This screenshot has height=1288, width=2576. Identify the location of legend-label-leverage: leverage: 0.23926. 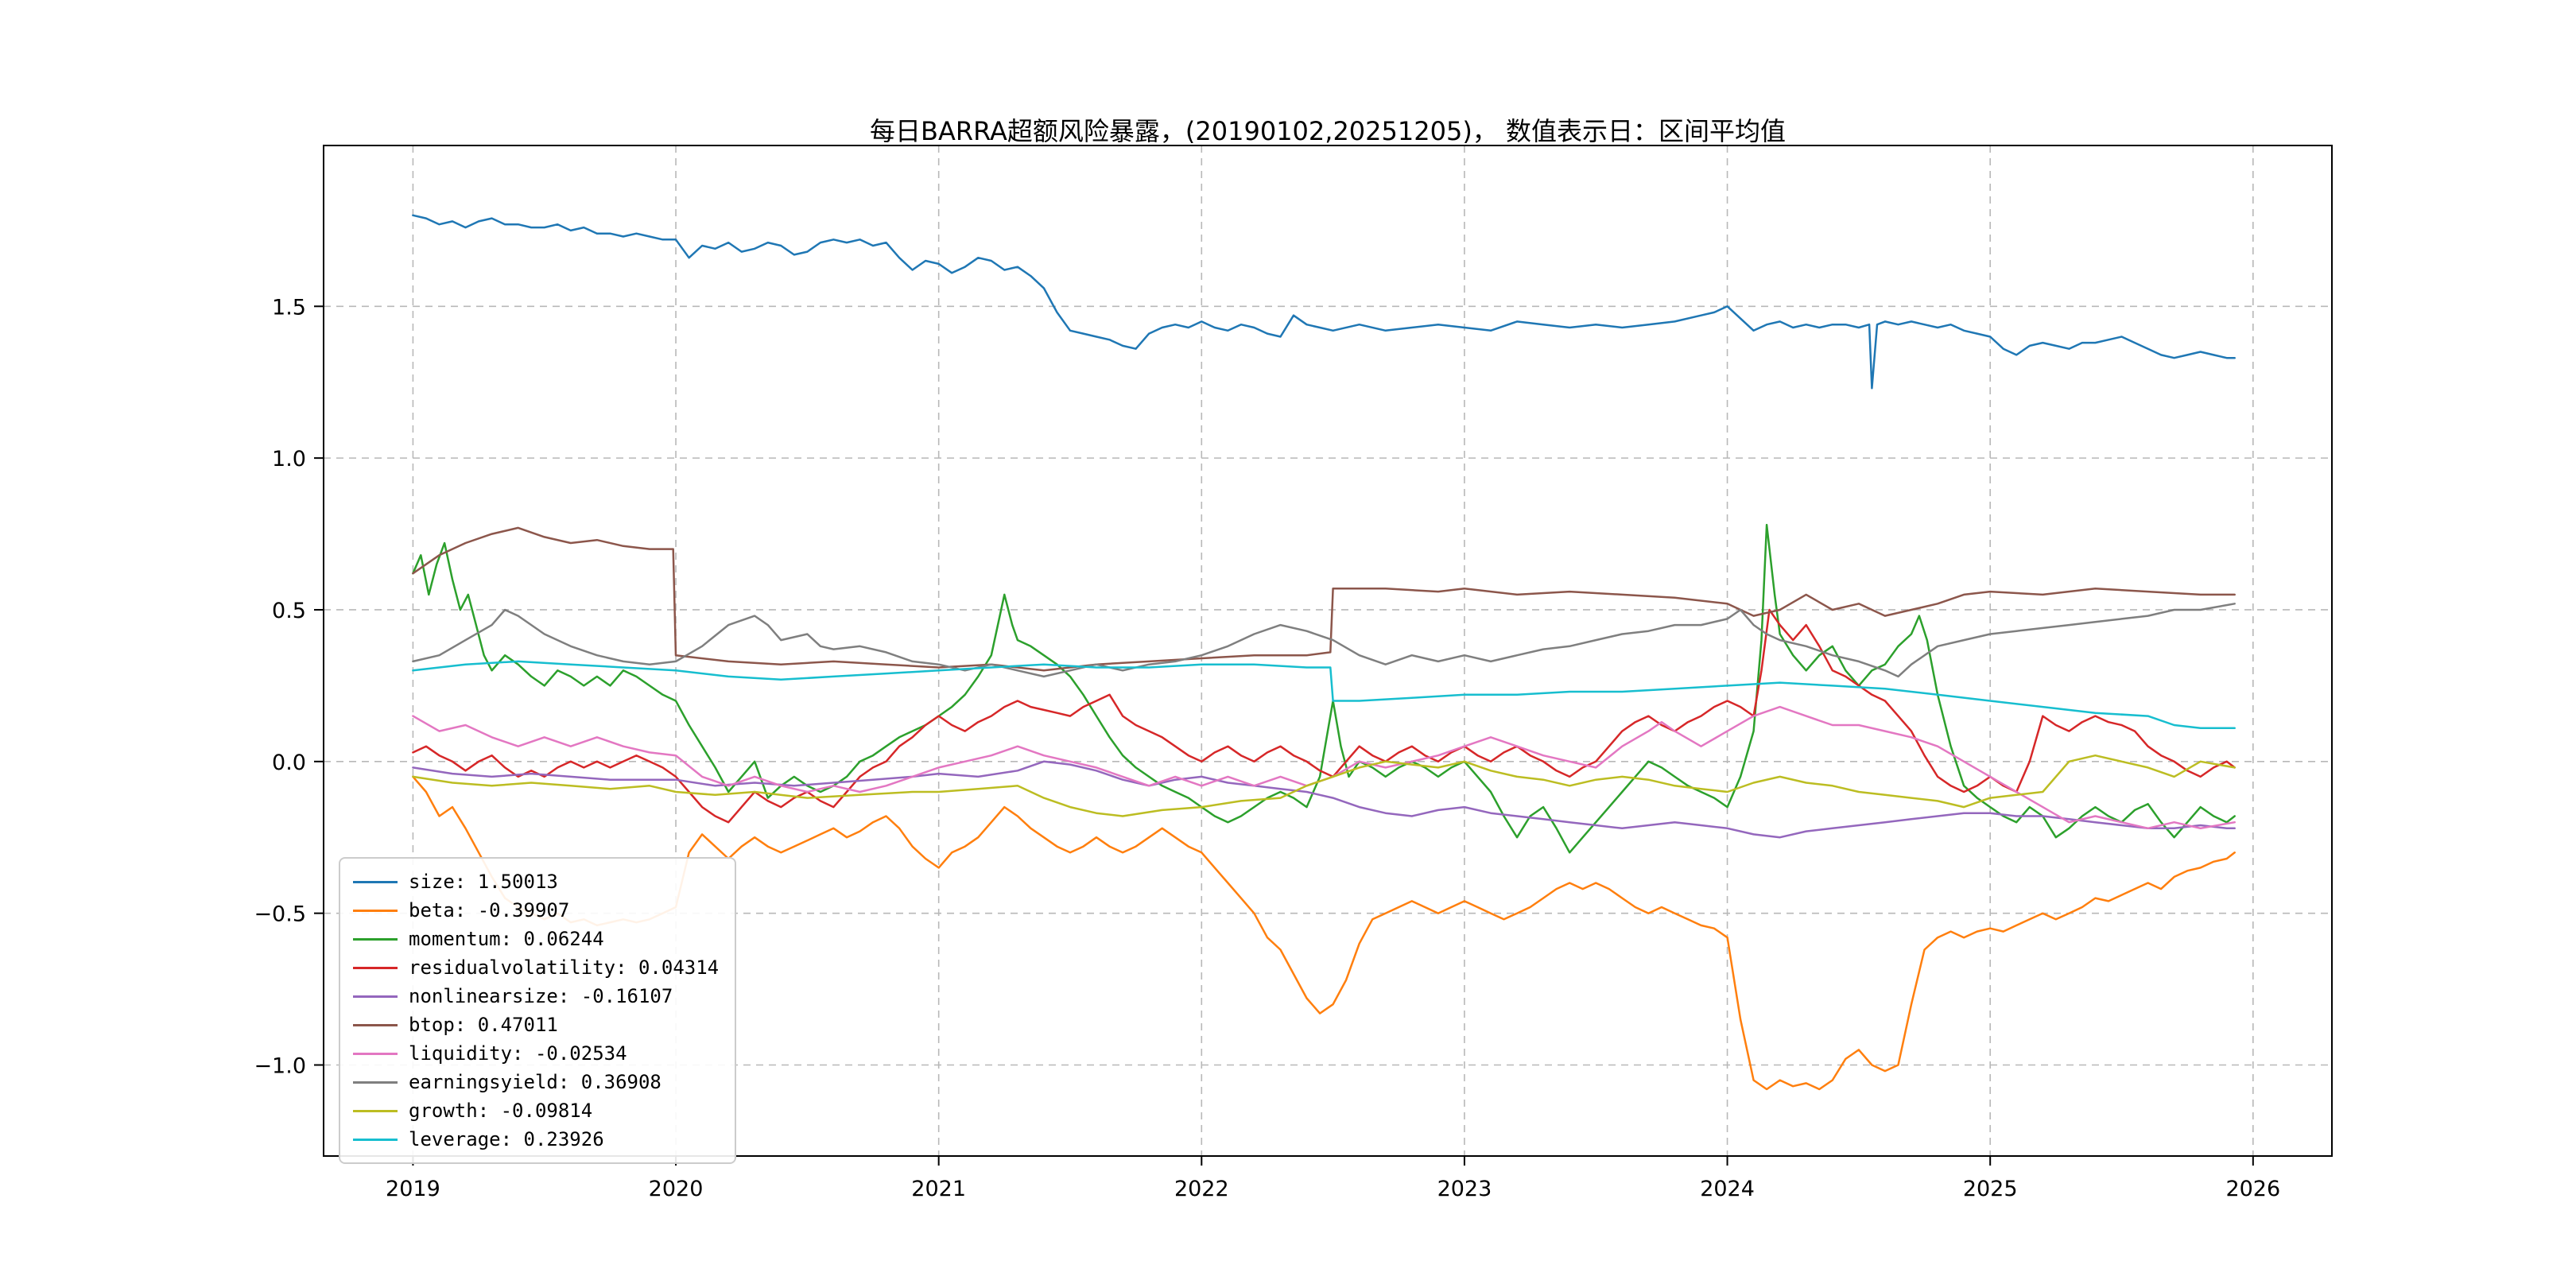
(506, 1139).